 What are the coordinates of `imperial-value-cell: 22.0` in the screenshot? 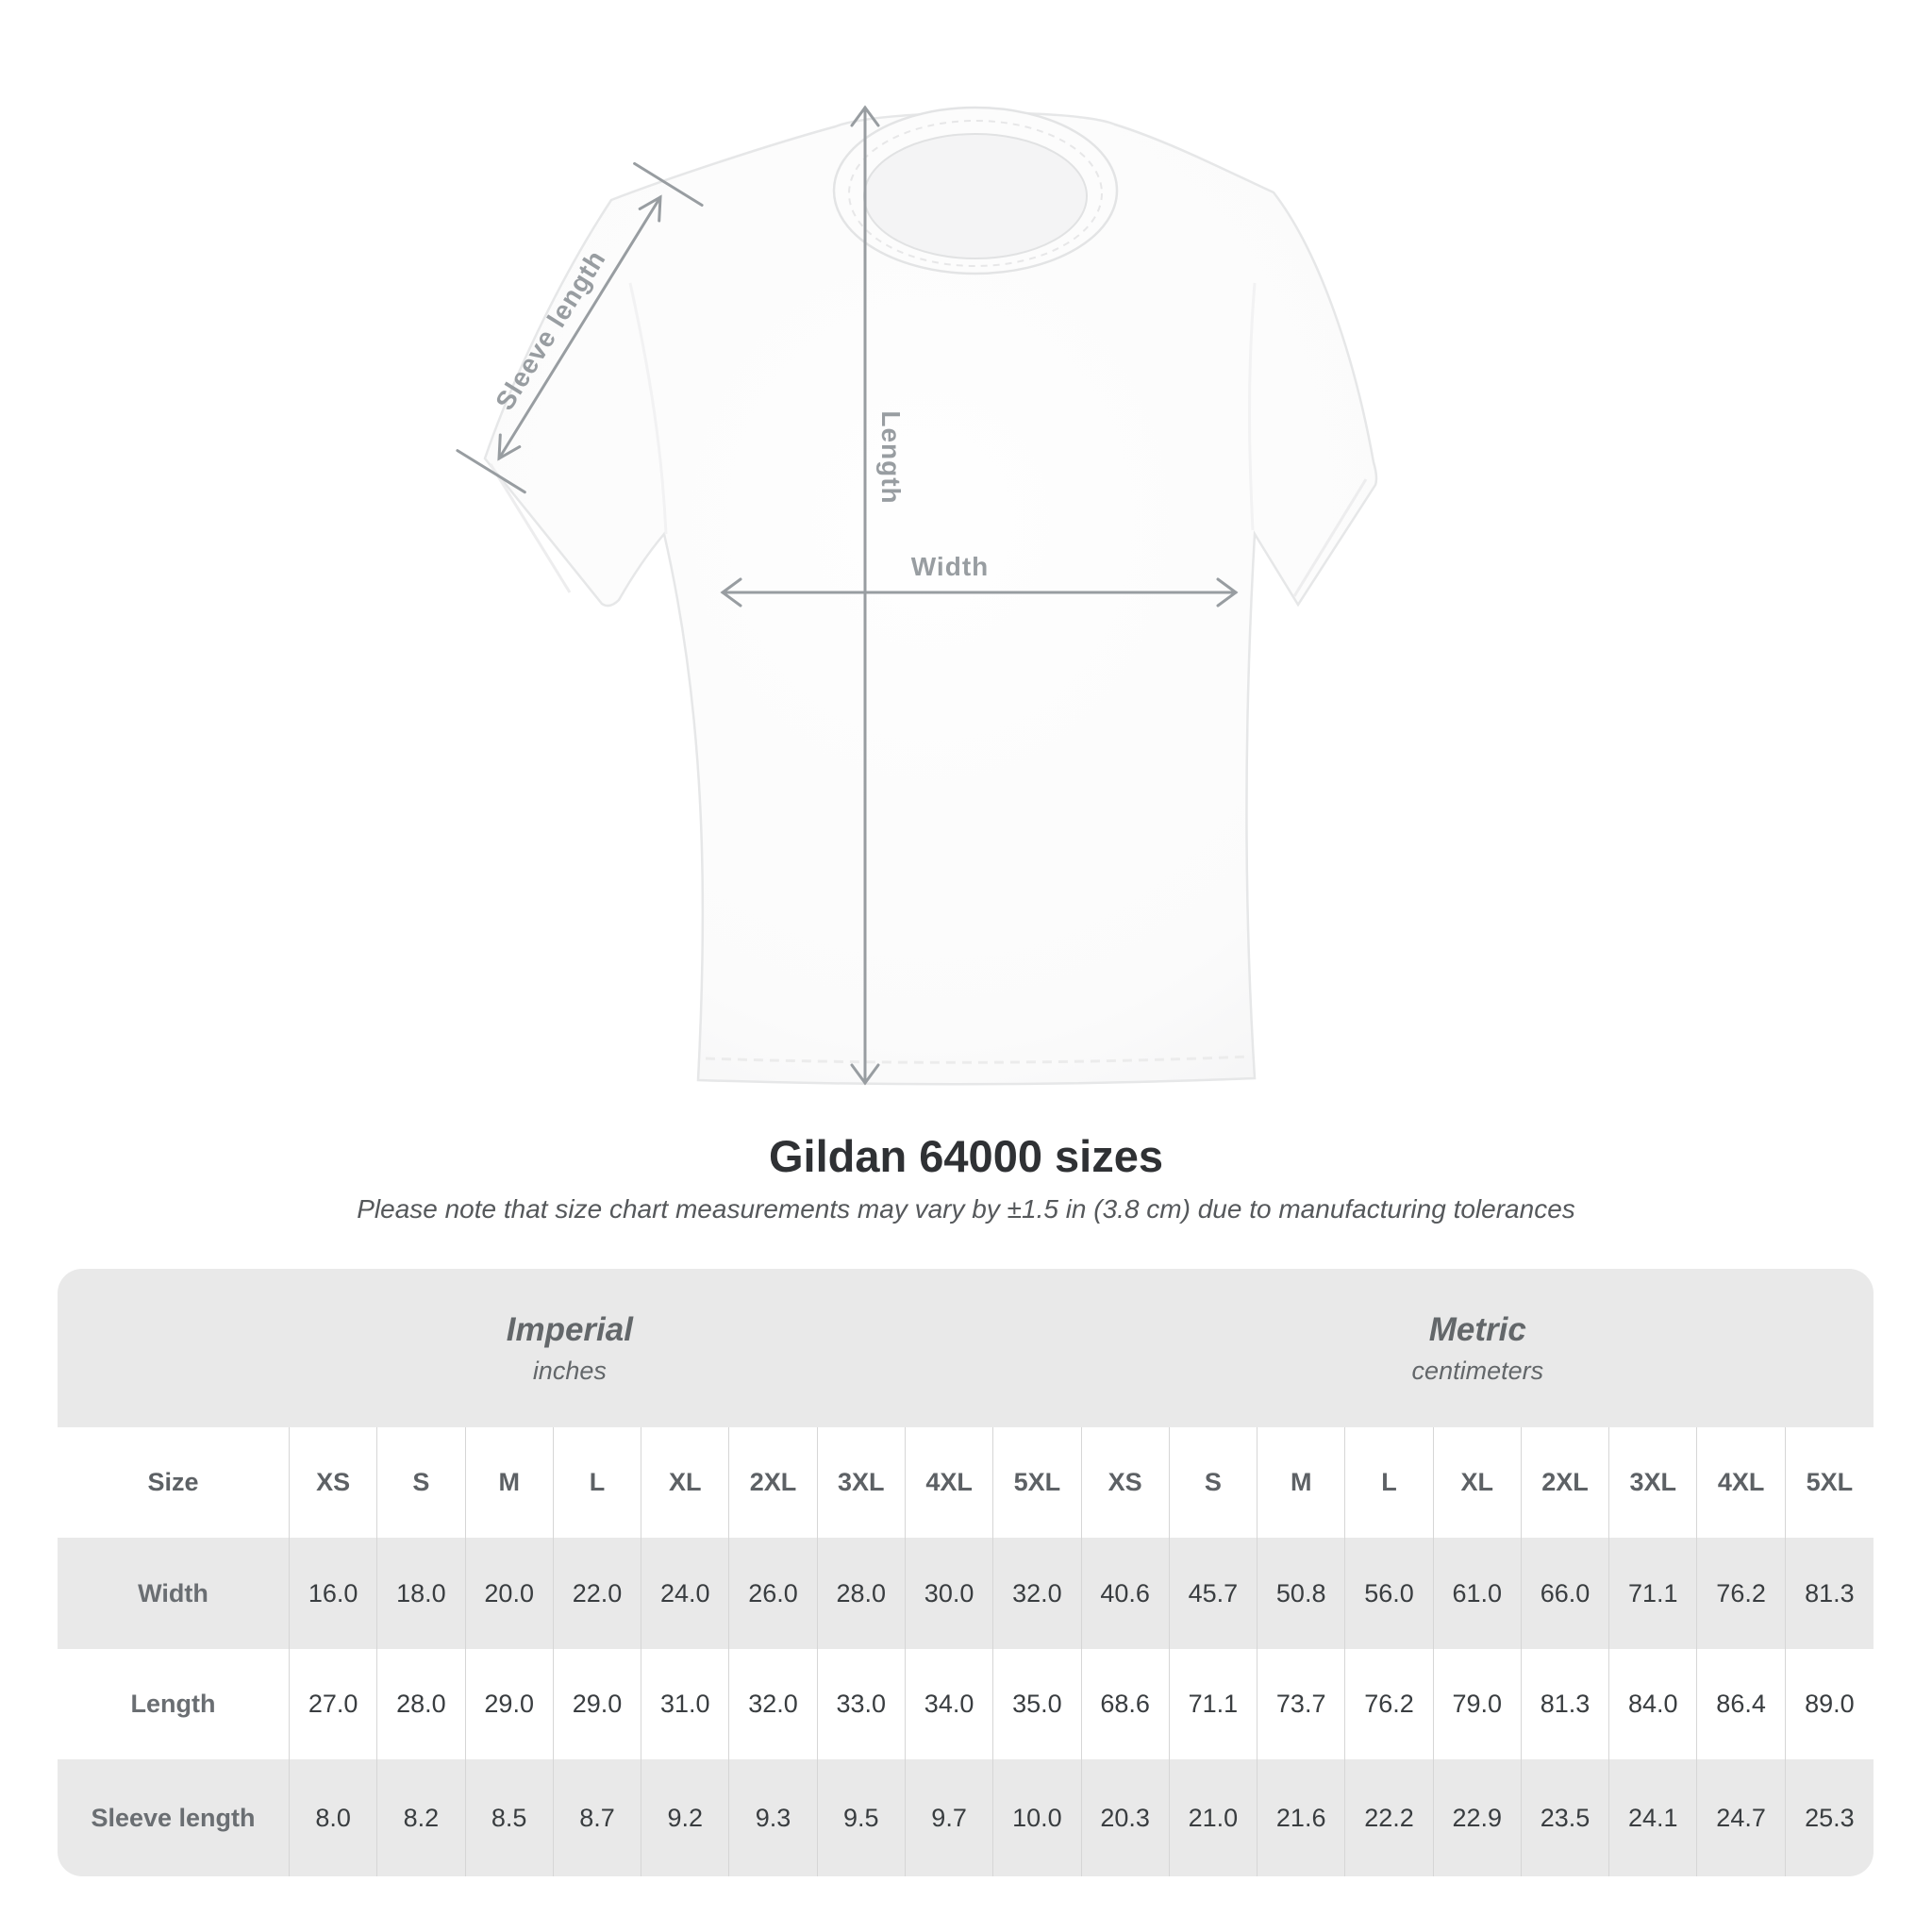 It's located at (598, 1594).